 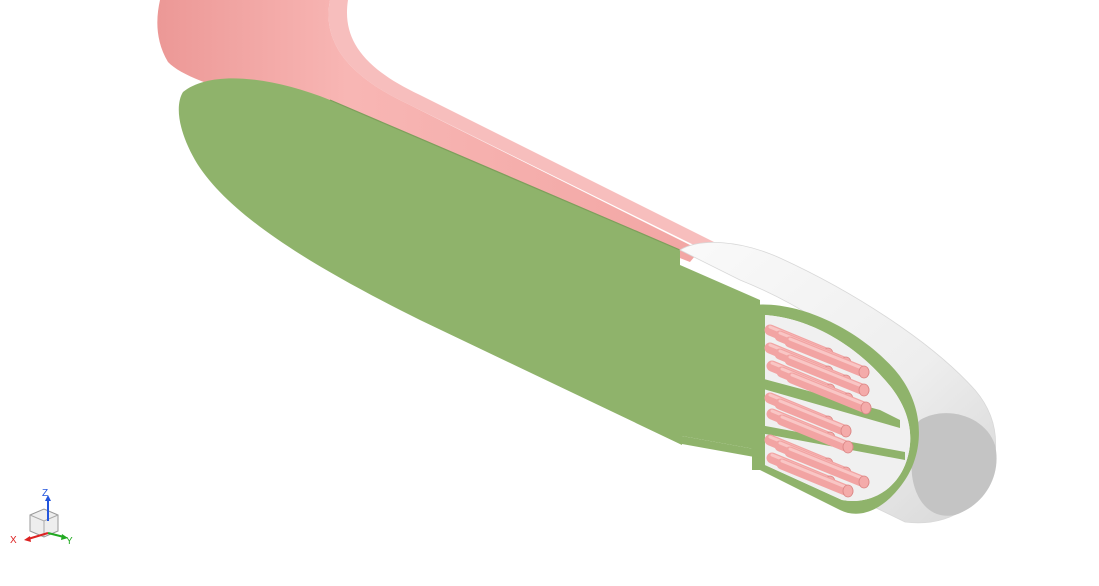 I want to click on axis-triad: Z X Y, so click(x=41, y=517).